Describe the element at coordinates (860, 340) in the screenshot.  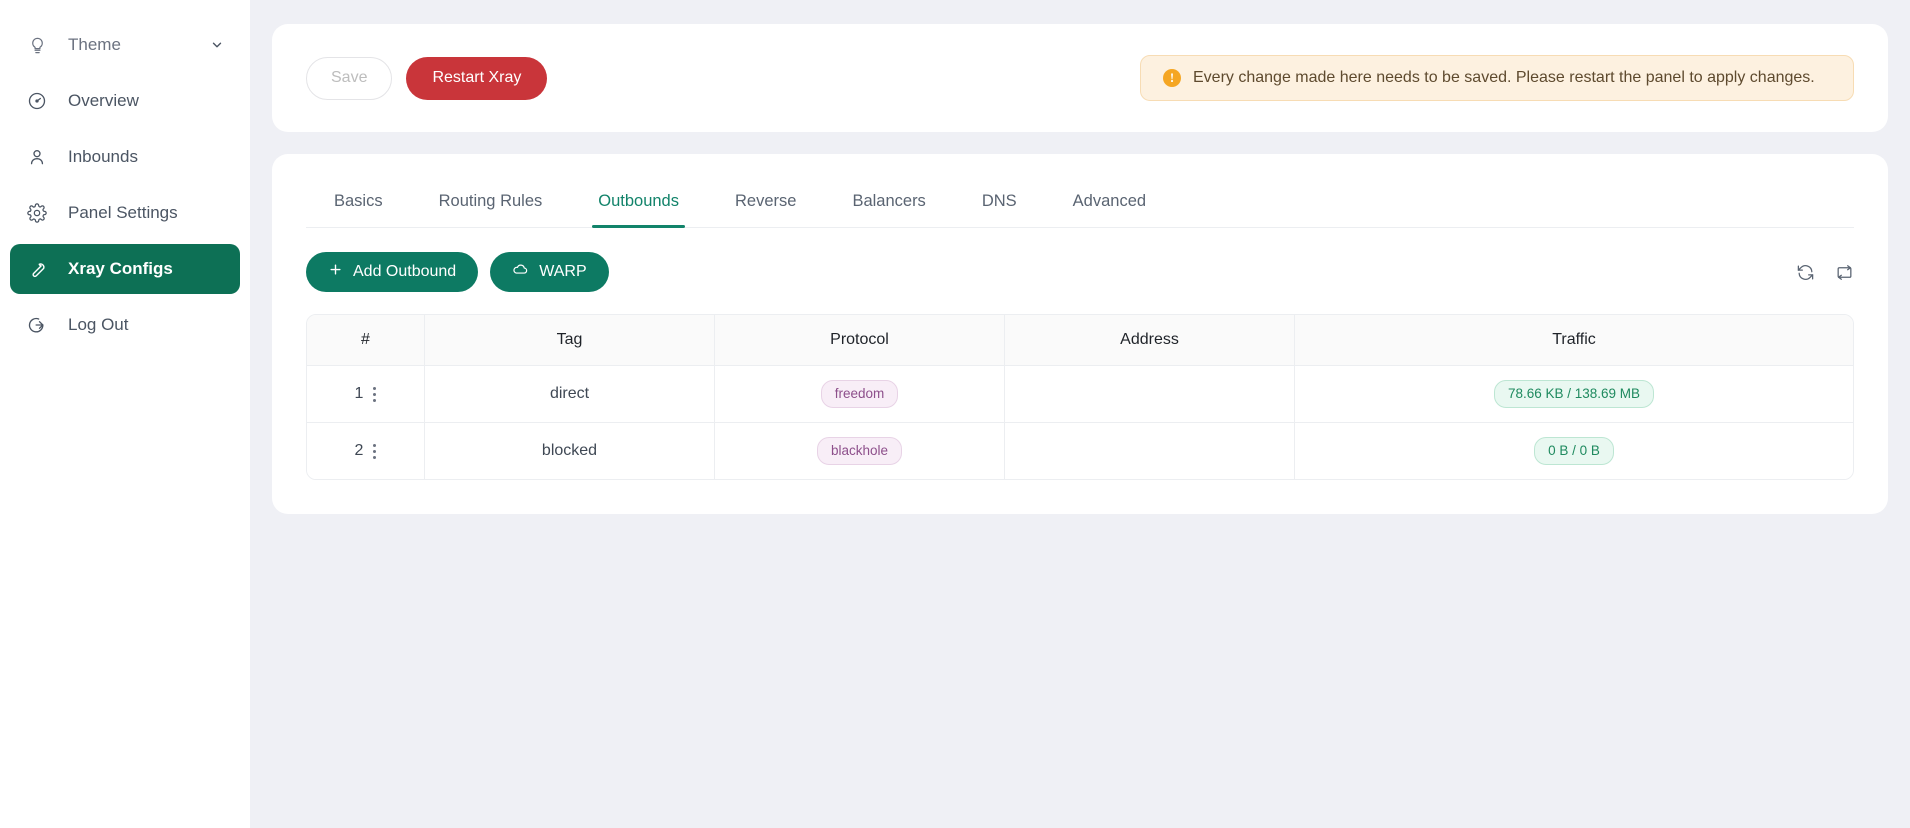
I see `column-header-protocol: Protocol` at that location.